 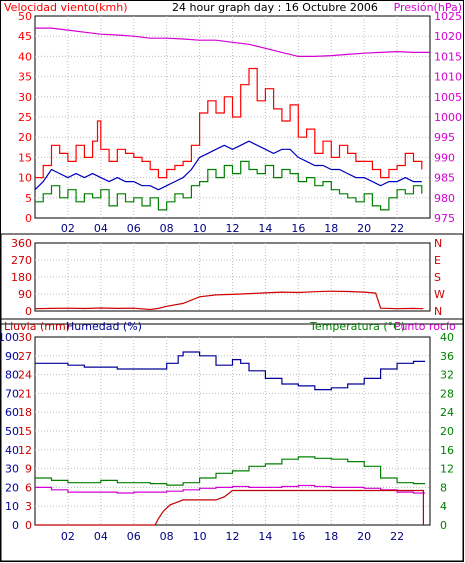 I want to click on y-tick-label: 1000, so click(x=448, y=117).